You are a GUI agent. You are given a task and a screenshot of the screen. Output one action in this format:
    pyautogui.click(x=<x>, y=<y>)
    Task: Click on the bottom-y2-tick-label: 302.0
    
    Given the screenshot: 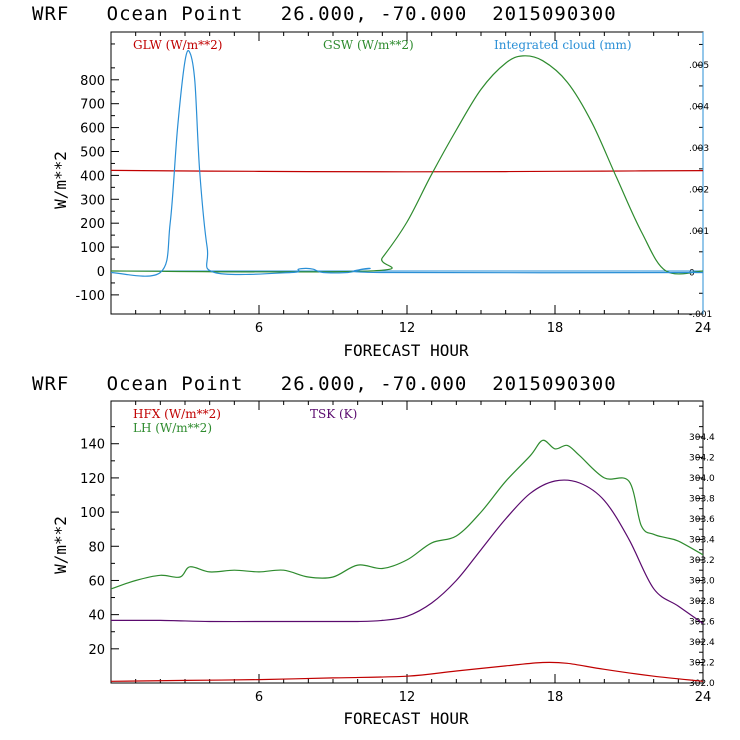 What is the action you would take?
    pyautogui.click(x=702, y=684)
    